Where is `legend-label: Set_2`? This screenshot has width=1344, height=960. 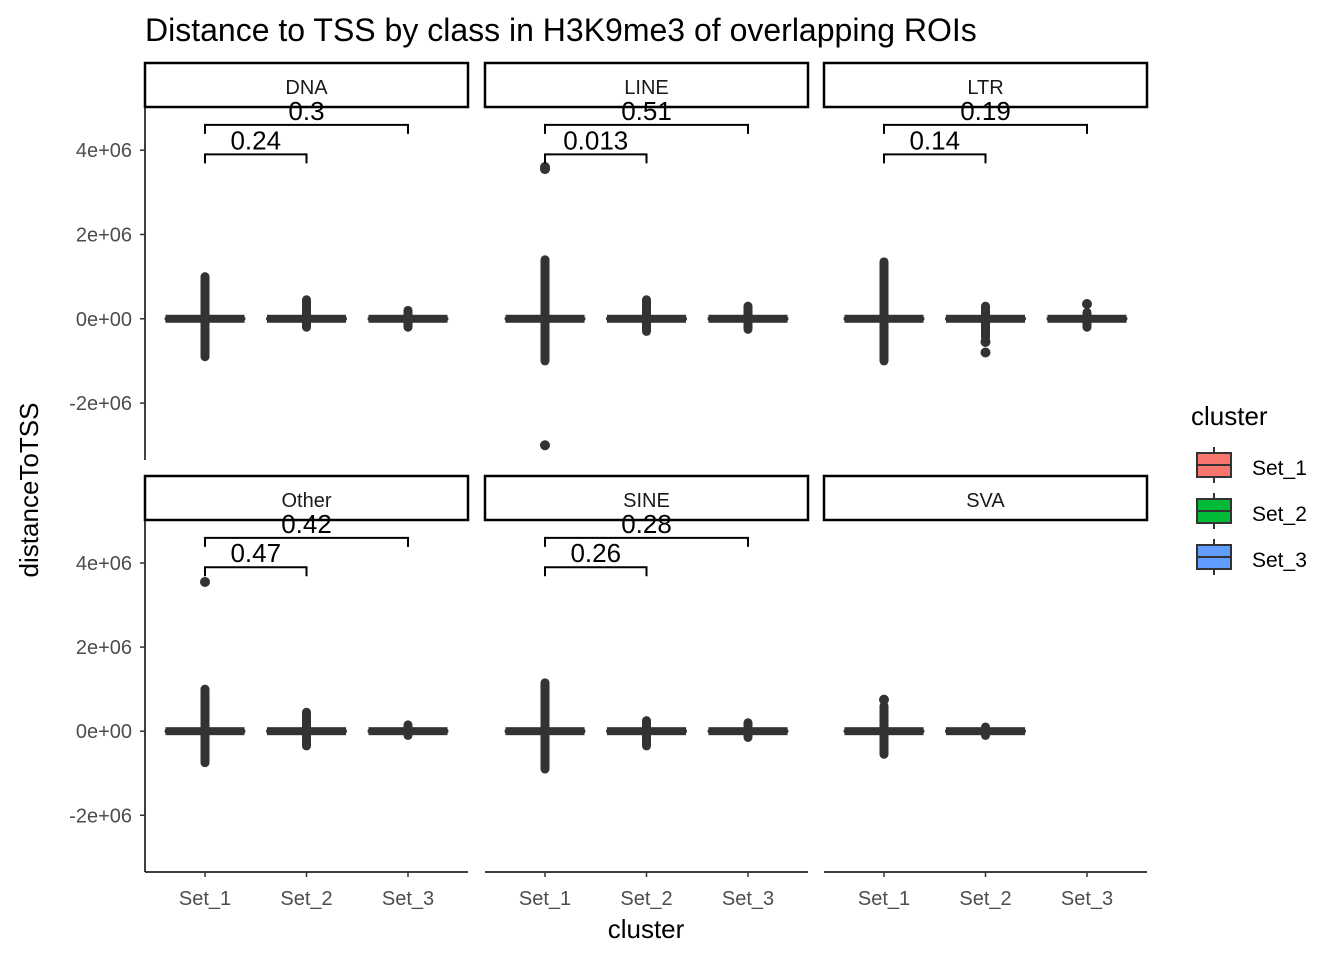
legend-label: Set_2 is located at coordinates (1279, 514).